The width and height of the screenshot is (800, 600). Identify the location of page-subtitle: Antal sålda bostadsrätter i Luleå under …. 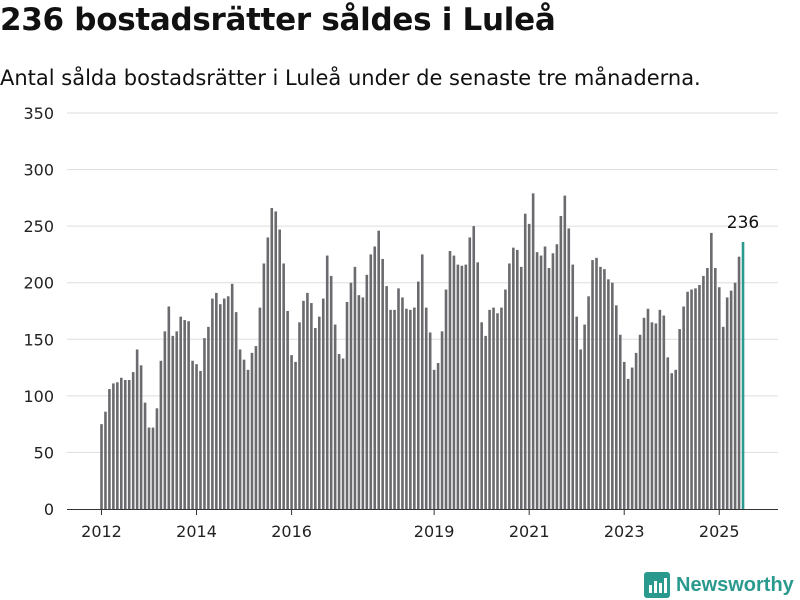
(350, 78).